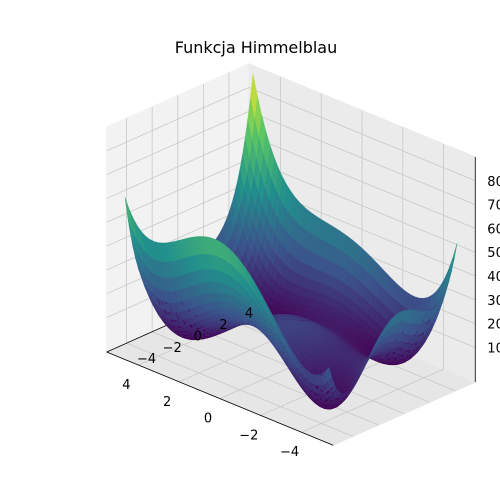 The image size is (500, 500). Describe the element at coordinates (128, 213) in the screenshot. I see `surface-patch` at that location.